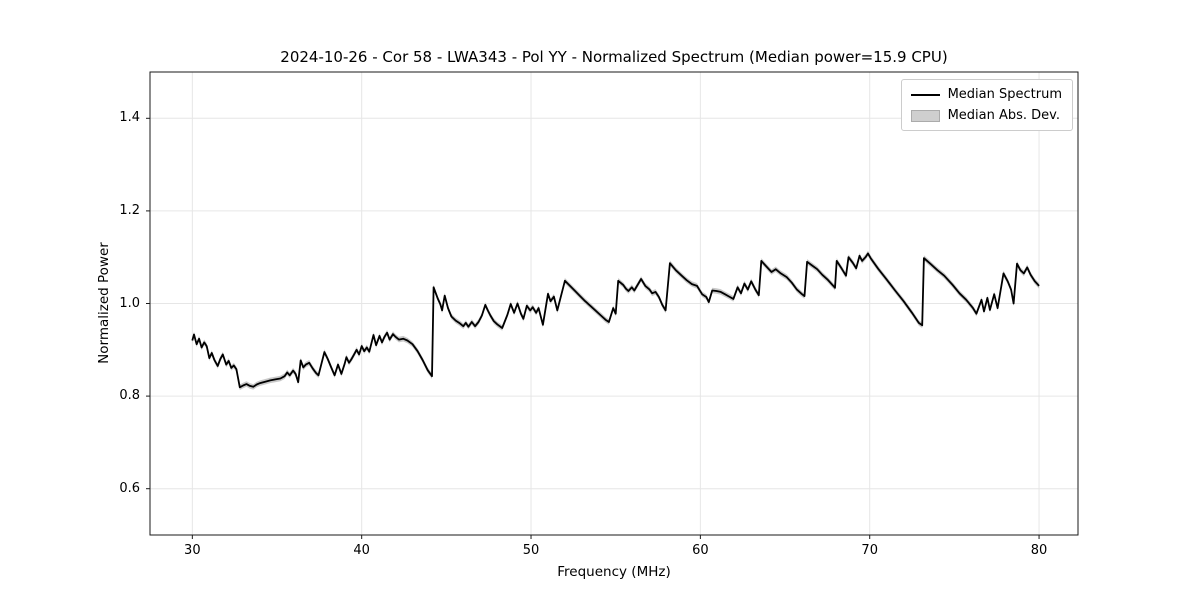 This screenshot has width=1200, height=600. I want to click on patch-swatch-icon, so click(925, 115).